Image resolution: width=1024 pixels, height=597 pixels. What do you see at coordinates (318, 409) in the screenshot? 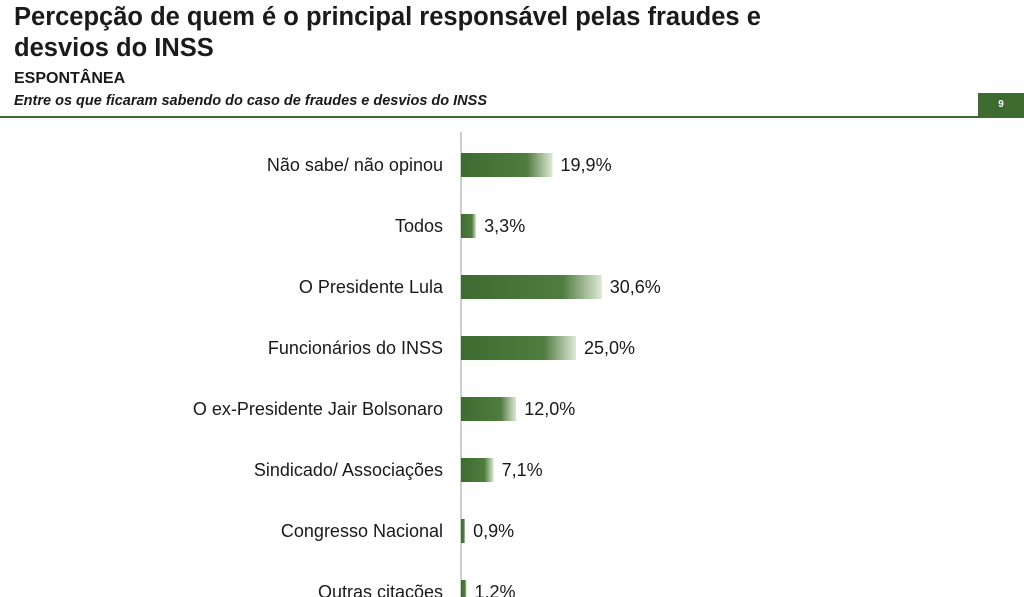
I see `category-label: O ex-Presidente Jair Bolsonaro` at bounding box center [318, 409].